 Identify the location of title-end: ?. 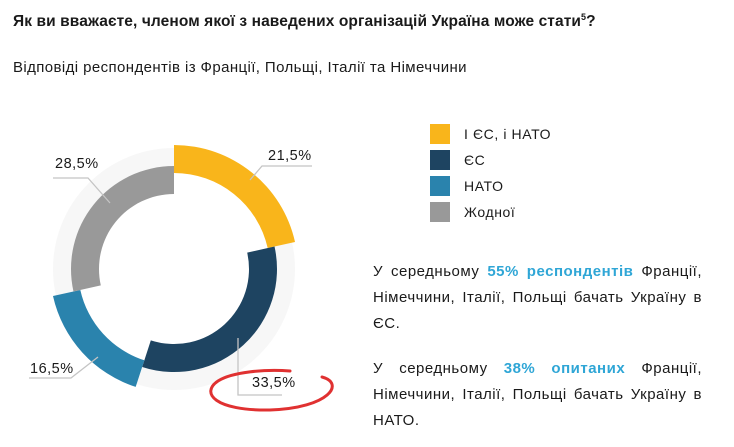
(591, 22).